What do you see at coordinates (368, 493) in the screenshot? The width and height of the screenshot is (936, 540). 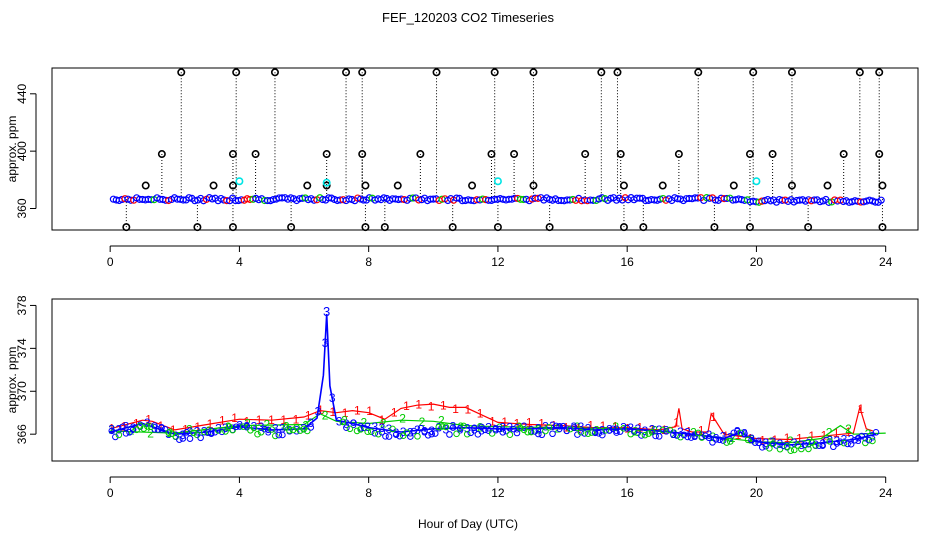 I see `bottom-x-tick-label: 8` at bounding box center [368, 493].